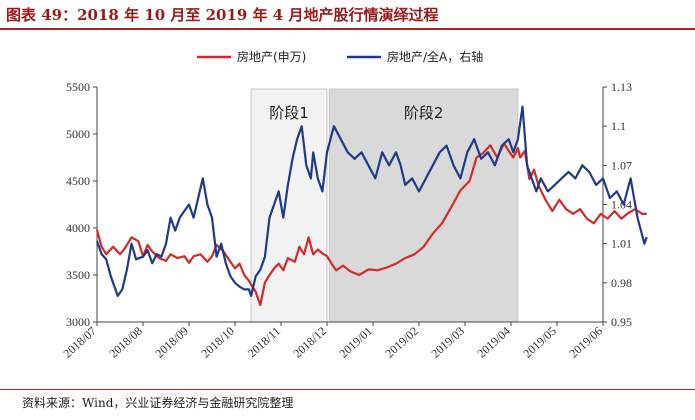 Image resolution: width=695 pixels, height=420 pixels. What do you see at coordinates (78, 87) in the screenshot?
I see `left-tick-label: 5500` at bounding box center [78, 87].